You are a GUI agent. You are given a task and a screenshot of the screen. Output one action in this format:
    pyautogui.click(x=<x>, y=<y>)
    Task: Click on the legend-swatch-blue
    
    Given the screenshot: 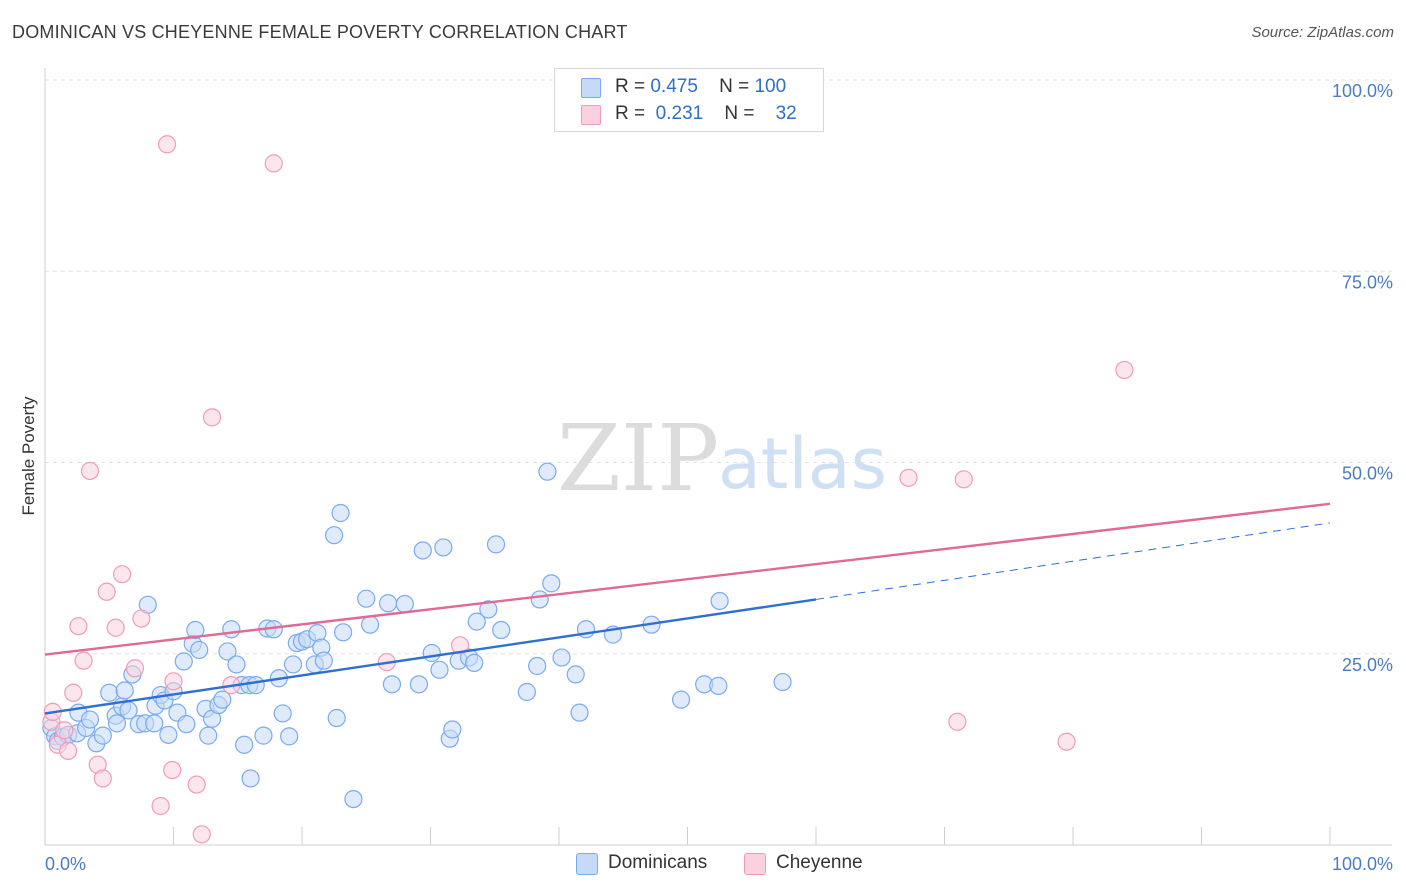 What is the action you would take?
    pyautogui.click(x=591, y=88)
    